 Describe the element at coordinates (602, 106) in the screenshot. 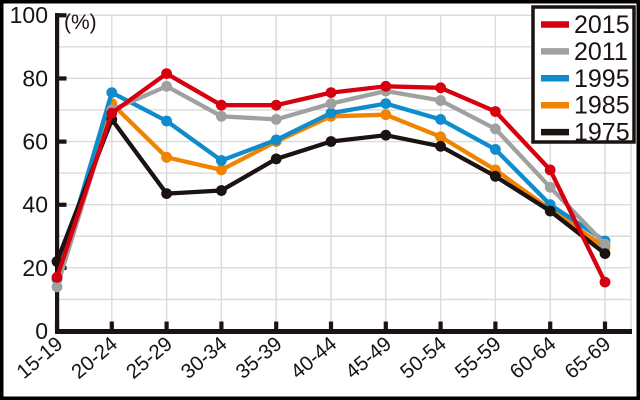

I see `legend-label-1985: 1985` at that location.